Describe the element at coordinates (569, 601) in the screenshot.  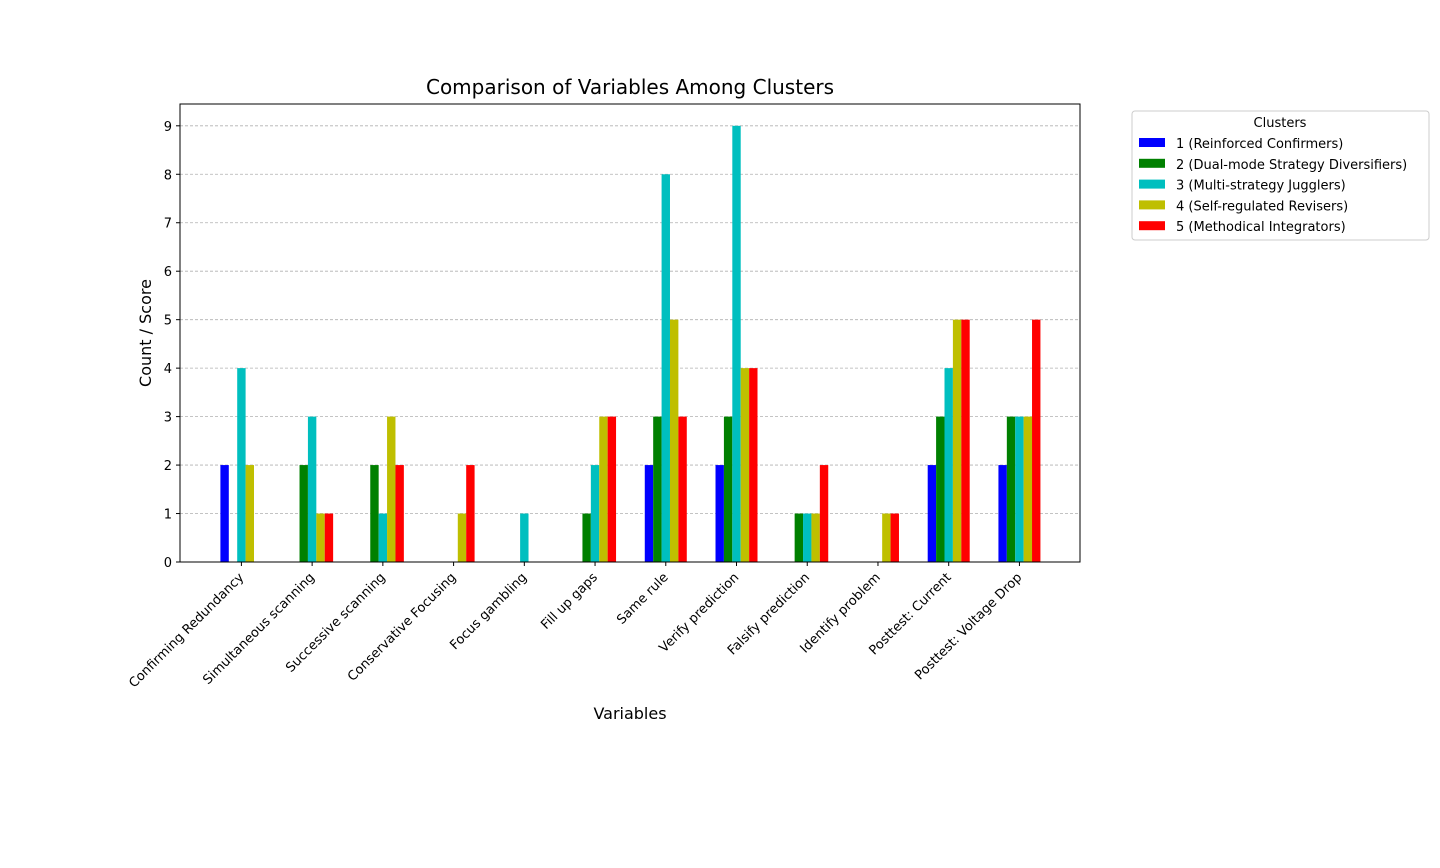
I see `x-tick-label: Fill up gaps` at that location.